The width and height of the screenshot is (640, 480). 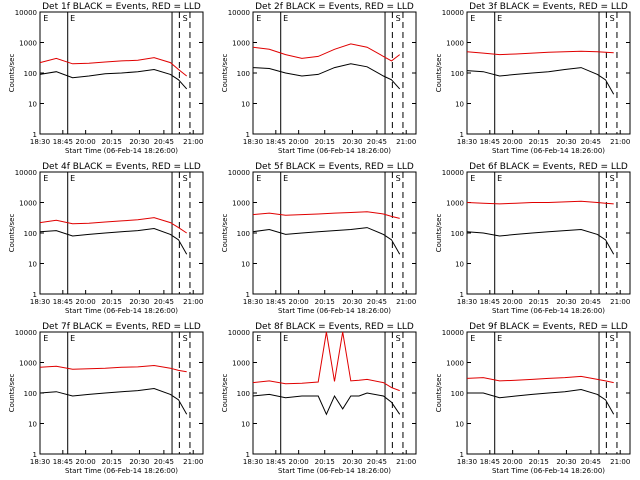 What do you see at coordinates (121, 167) in the screenshot?
I see `panel-title: Det 4f BLACK = Events, RED = LLD` at bounding box center [121, 167].